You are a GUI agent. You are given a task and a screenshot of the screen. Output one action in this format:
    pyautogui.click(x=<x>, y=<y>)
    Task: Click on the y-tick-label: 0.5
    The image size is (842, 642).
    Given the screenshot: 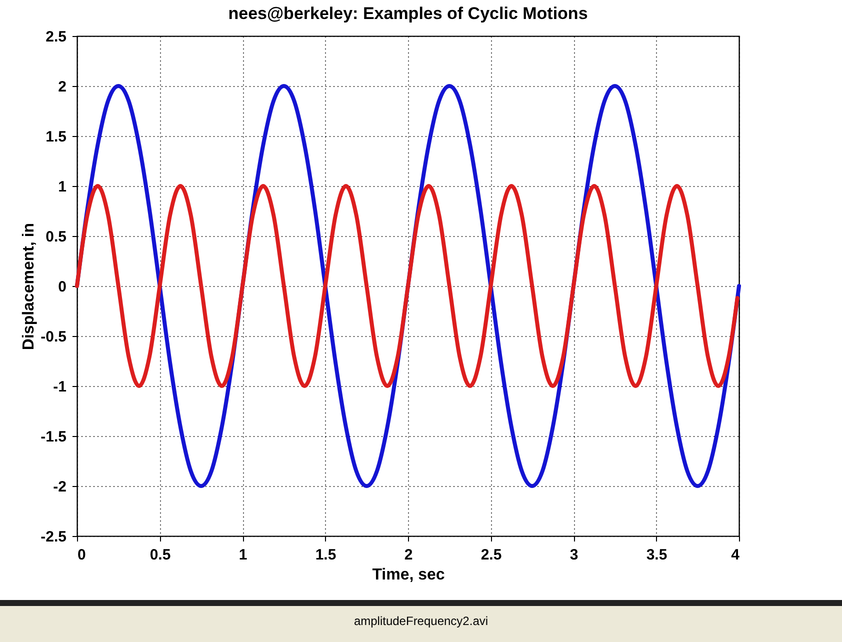 What is the action you would take?
    pyautogui.click(x=56, y=237)
    